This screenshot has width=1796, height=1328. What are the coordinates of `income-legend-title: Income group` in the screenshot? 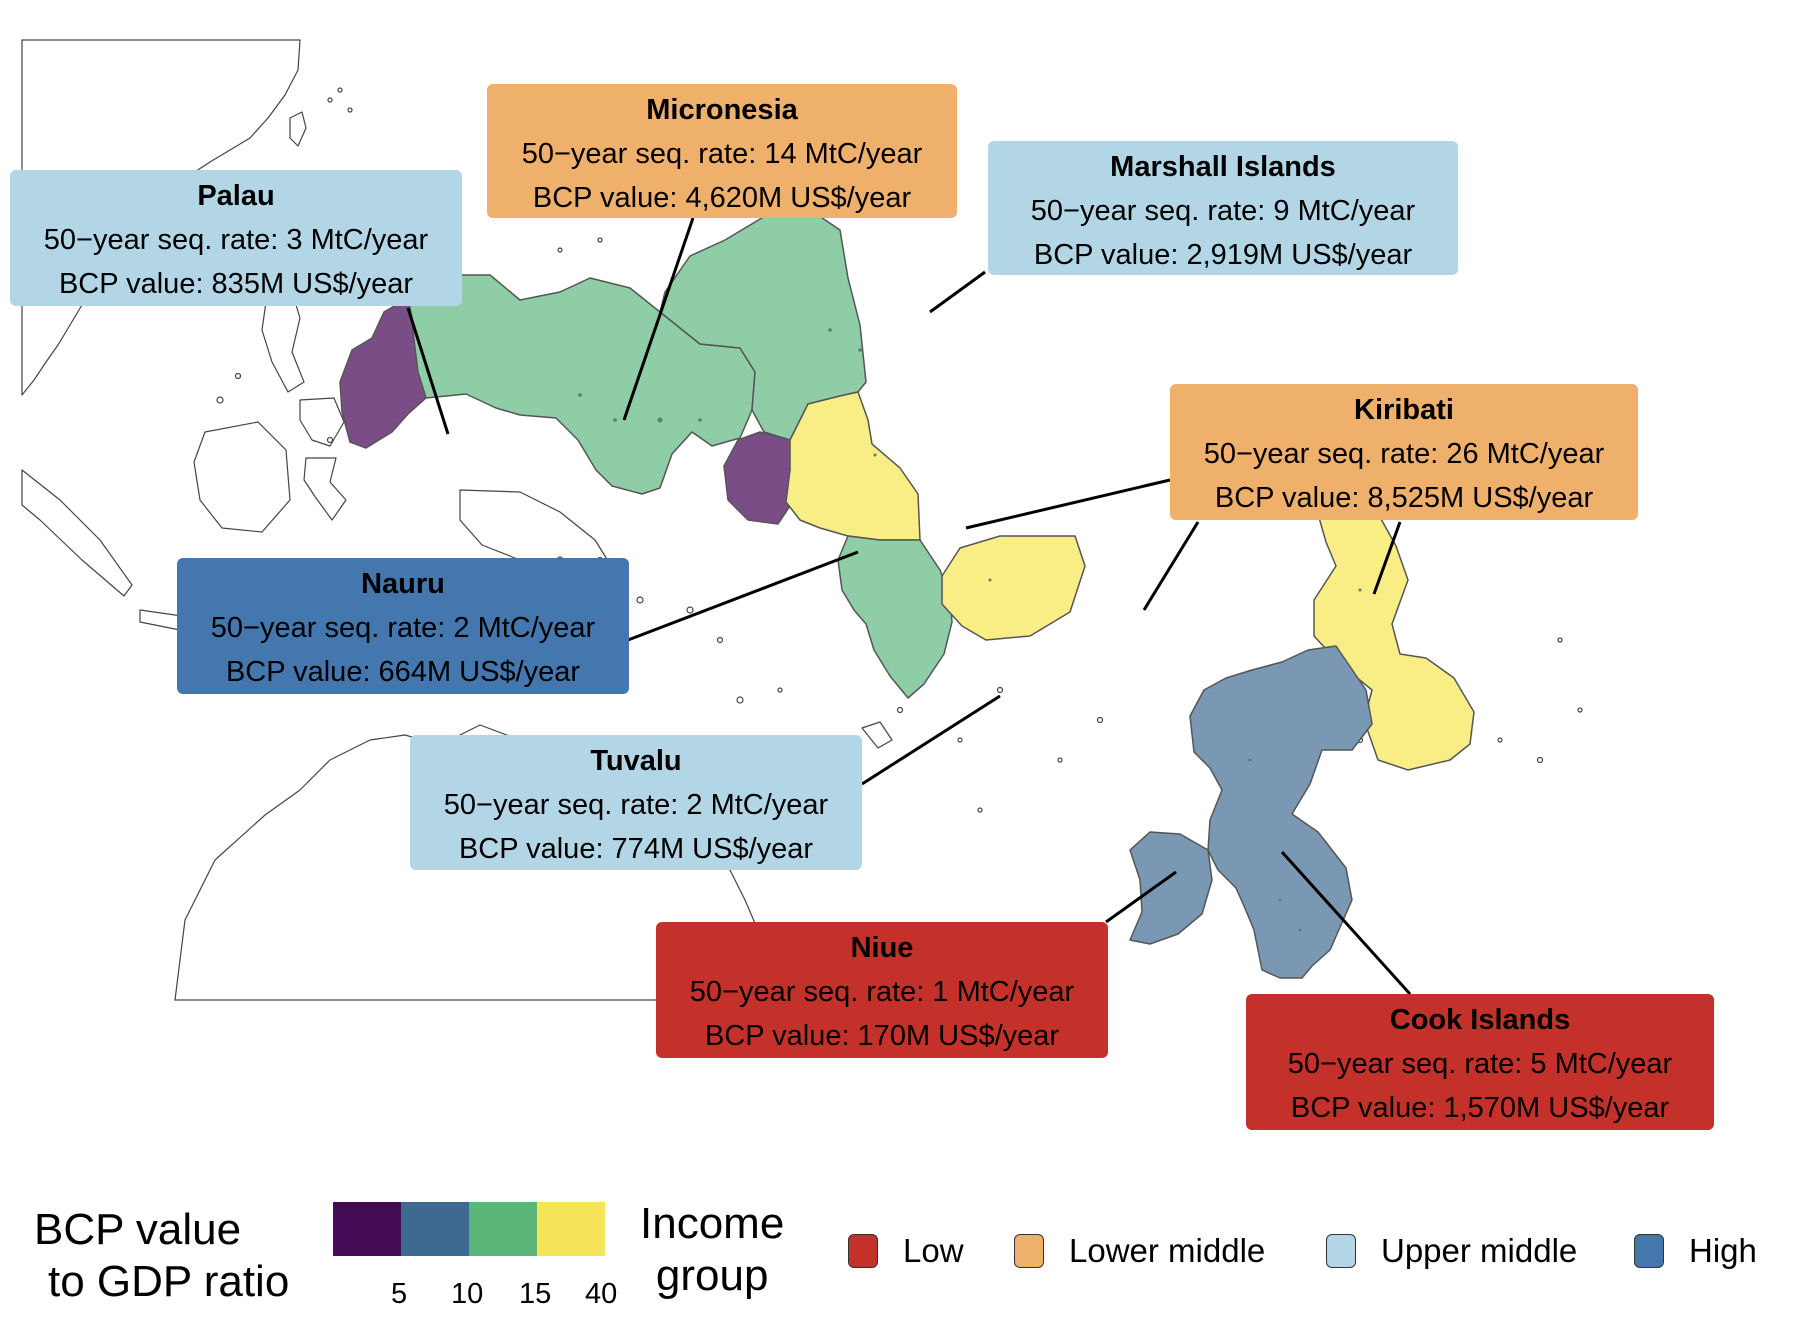 It's located at (712, 1250).